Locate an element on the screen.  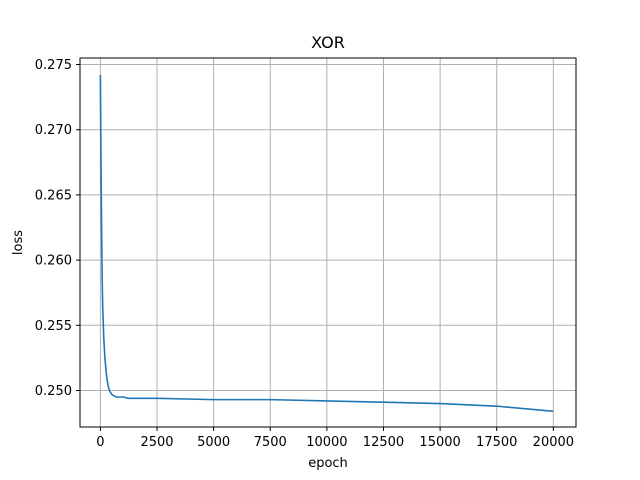
x-tick-label: 12500 is located at coordinates (383, 442).